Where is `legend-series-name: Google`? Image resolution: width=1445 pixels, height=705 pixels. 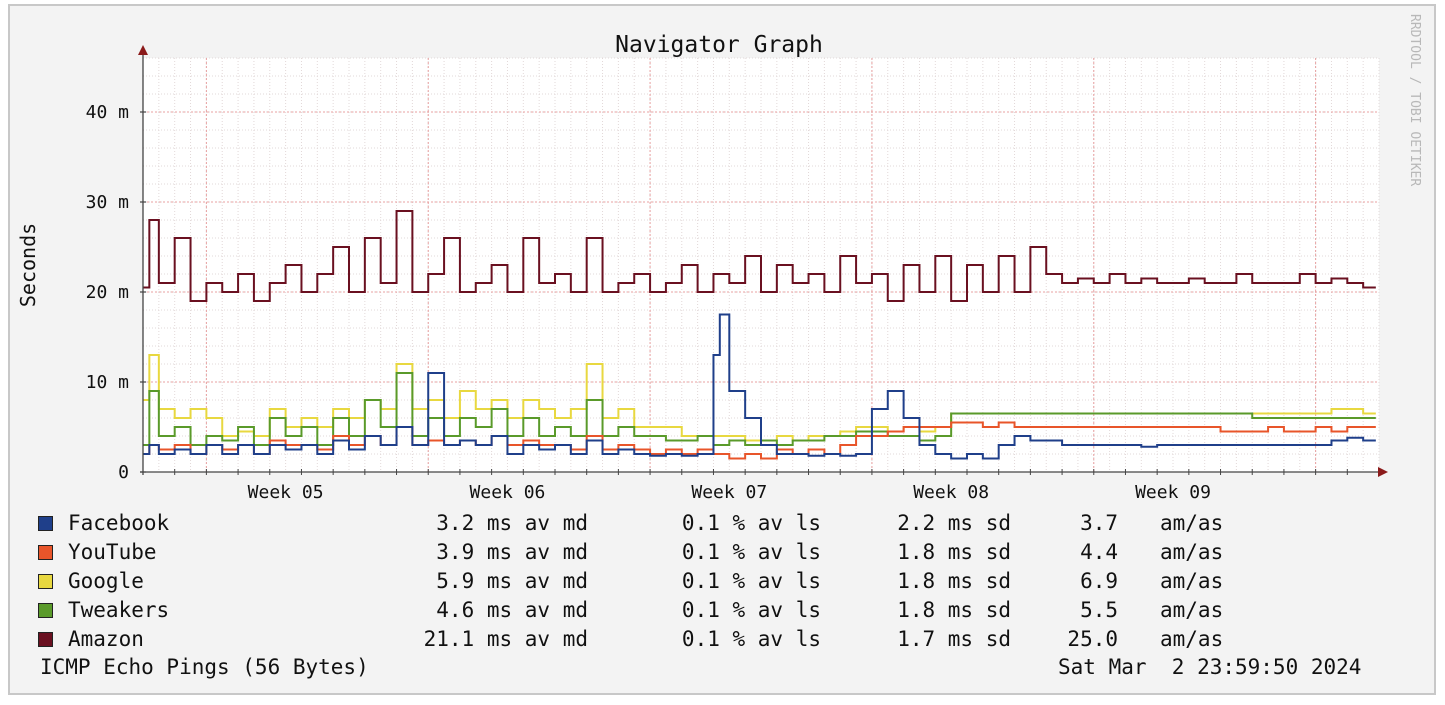
legend-series-name: Google is located at coordinates (106, 581).